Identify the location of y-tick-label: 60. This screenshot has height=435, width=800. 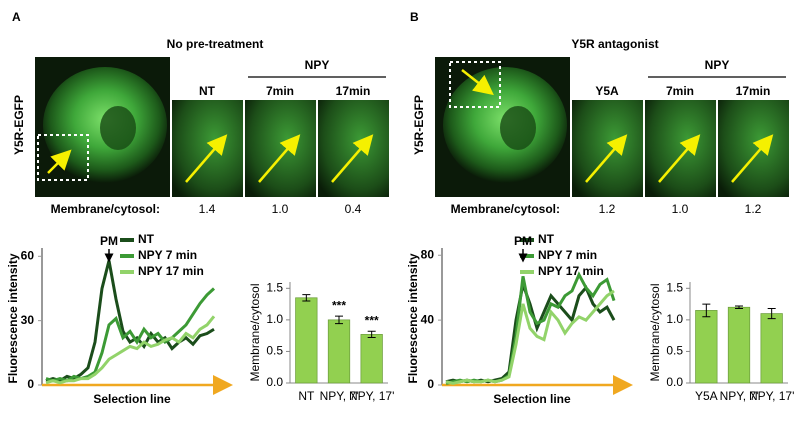
(28, 255).